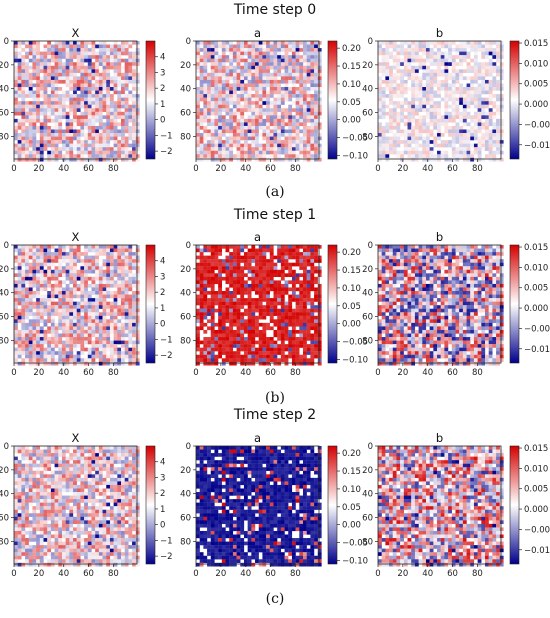  Describe the element at coordinates (351, 103) in the screenshot. I see `colorbar-tick-label: 0.05` at that location.